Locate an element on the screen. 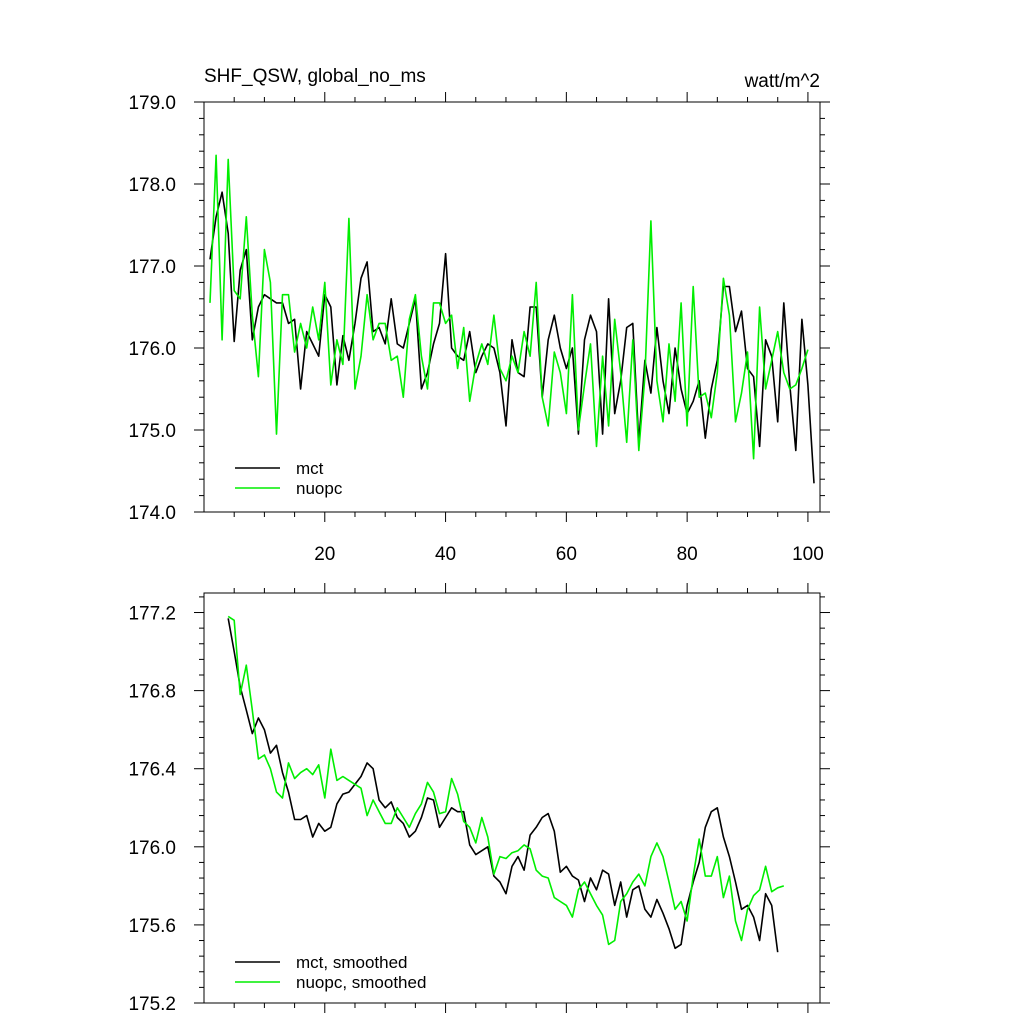  y-tick-label: 175.2 is located at coordinates (152, 1004).